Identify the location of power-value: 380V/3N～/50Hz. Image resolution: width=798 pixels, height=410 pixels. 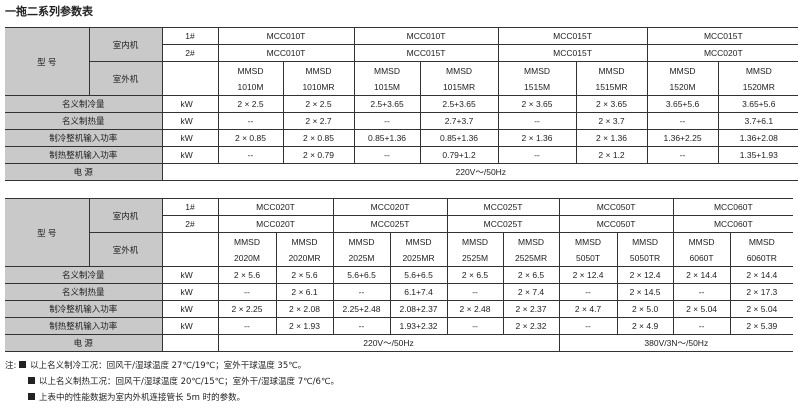
(676, 343).